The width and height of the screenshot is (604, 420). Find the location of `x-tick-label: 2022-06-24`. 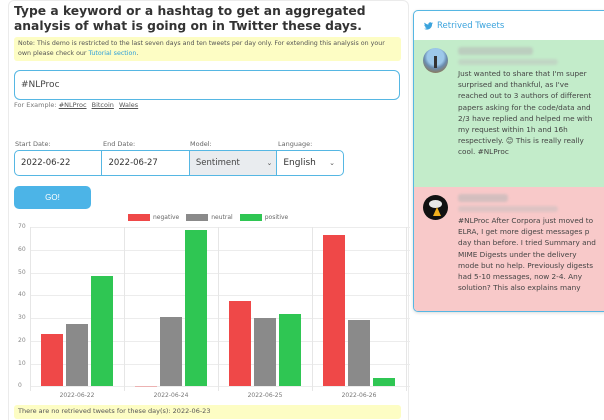

x-tick-label: 2022-06-24 is located at coordinates (171, 395).